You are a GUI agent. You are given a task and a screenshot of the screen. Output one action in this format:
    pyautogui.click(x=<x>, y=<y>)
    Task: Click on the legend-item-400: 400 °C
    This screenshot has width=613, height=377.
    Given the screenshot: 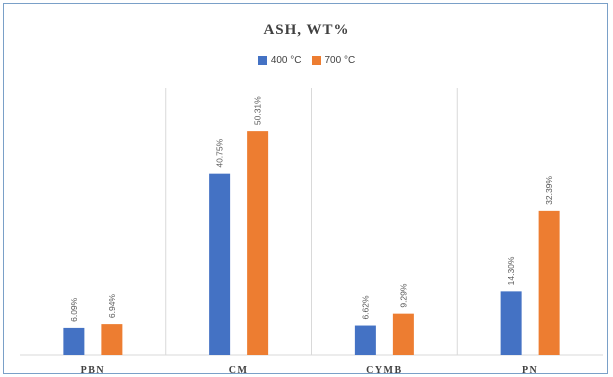 What is the action you would take?
    pyautogui.click(x=279, y=60)
    